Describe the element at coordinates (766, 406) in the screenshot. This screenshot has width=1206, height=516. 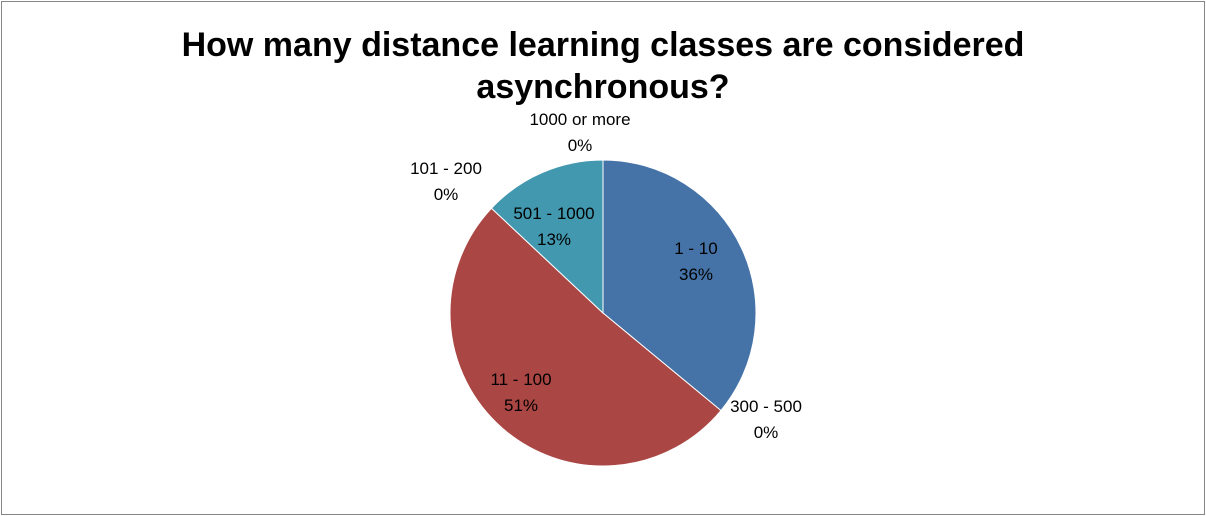
I see `data-label-category: 300 - 500` at that location.